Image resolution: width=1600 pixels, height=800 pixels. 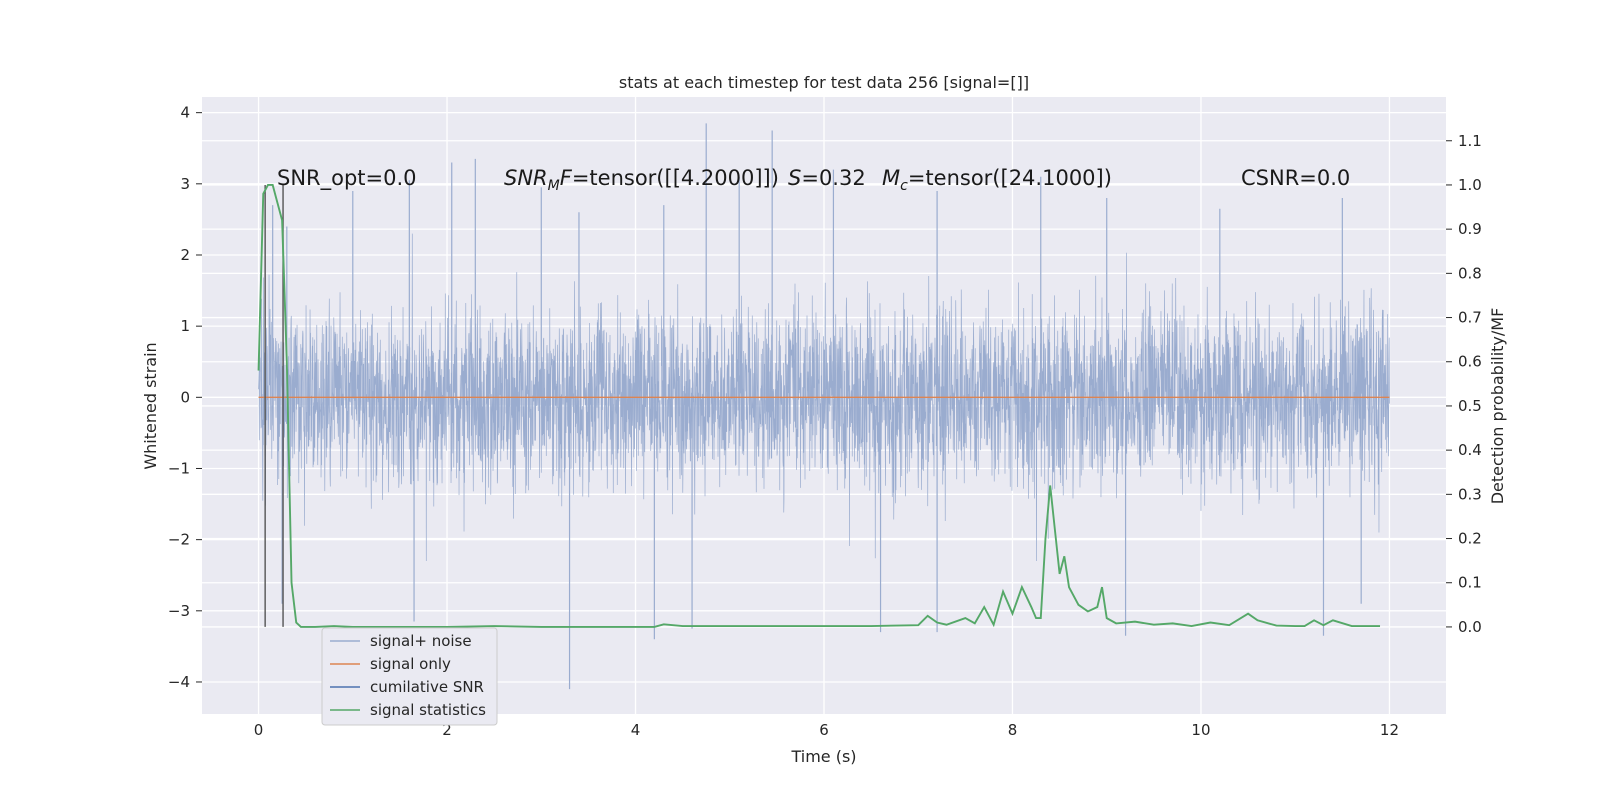 What do you see at coordinates (1470, 229) in the screenshot?
I see `y2-tick-label: 0.9` at bounding box center [1470, 229].